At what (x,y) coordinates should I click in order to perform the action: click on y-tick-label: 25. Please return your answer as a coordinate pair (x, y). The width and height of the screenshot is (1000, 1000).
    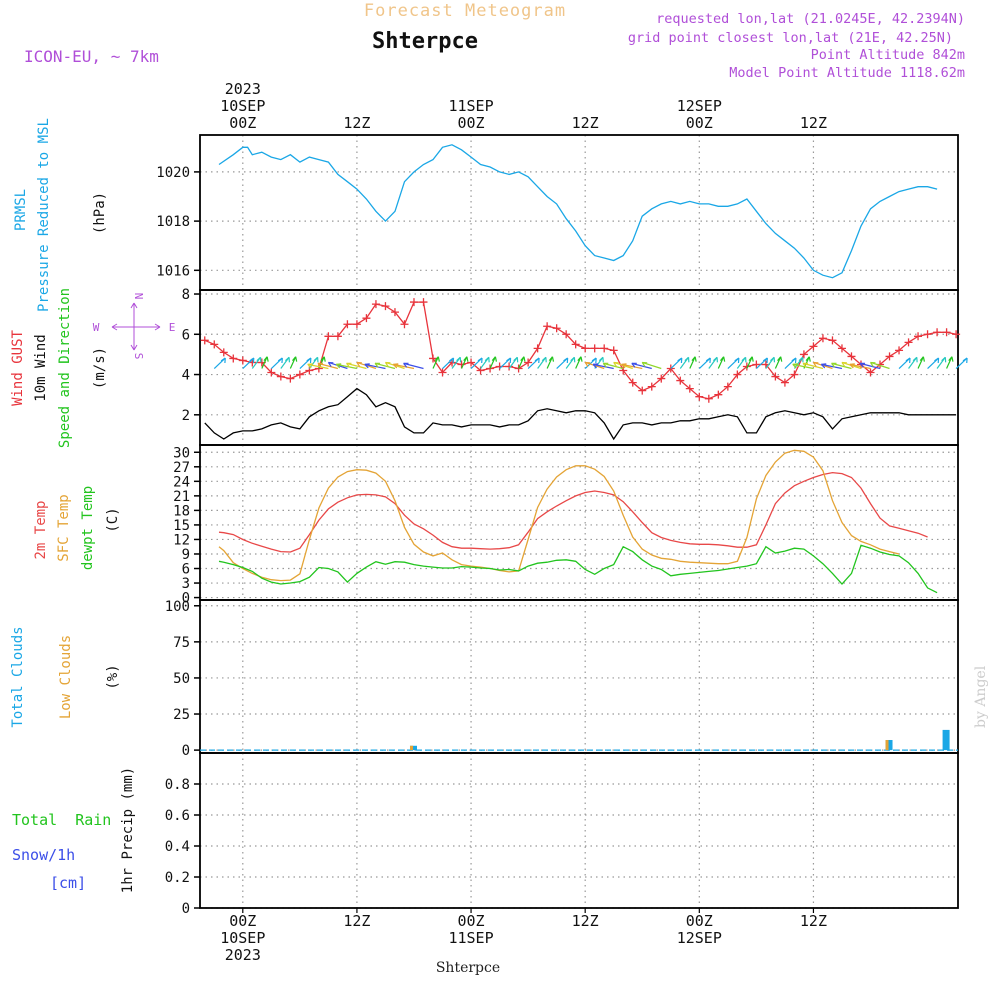
    Looking at the image, I should click on (181, 715).